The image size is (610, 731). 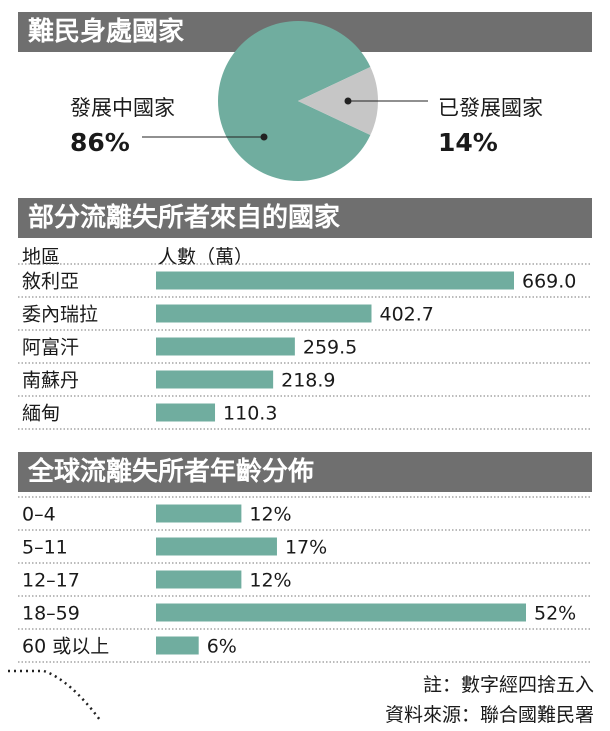 I want to click on country-category-label: 委內瑞拉, so click(x=60, y=315).